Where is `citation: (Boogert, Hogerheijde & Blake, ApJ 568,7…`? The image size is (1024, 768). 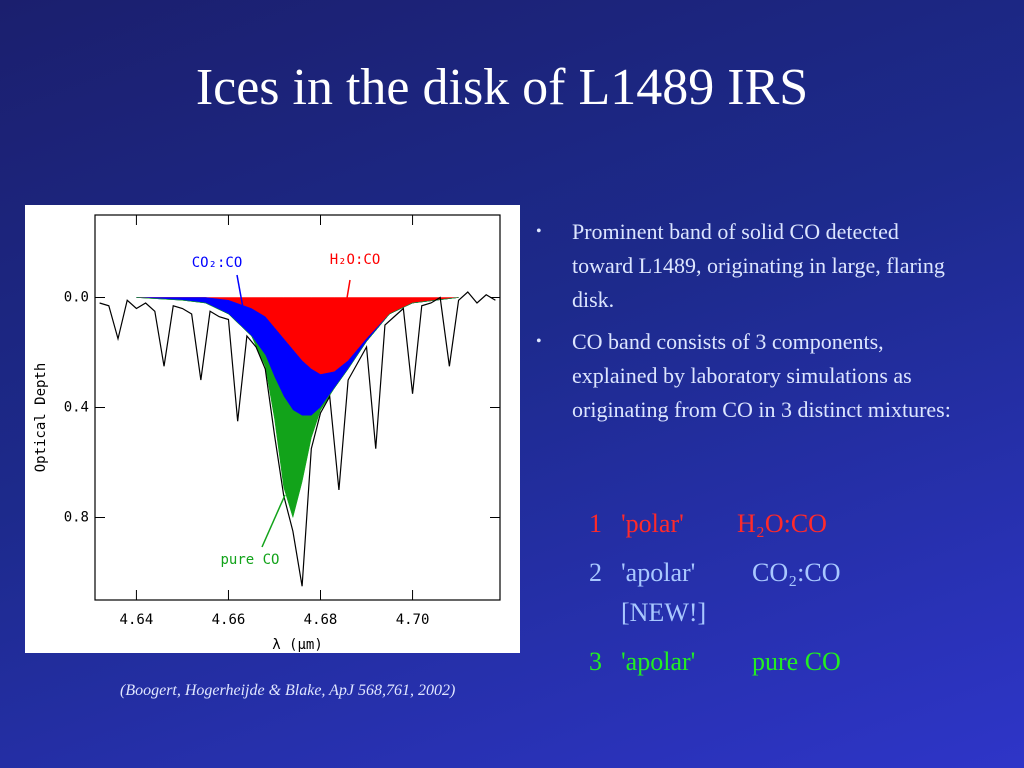
citation: (Boogert, Hogerheijde & Blake, ApJ 568,7… is located at coordinates (288, 690).